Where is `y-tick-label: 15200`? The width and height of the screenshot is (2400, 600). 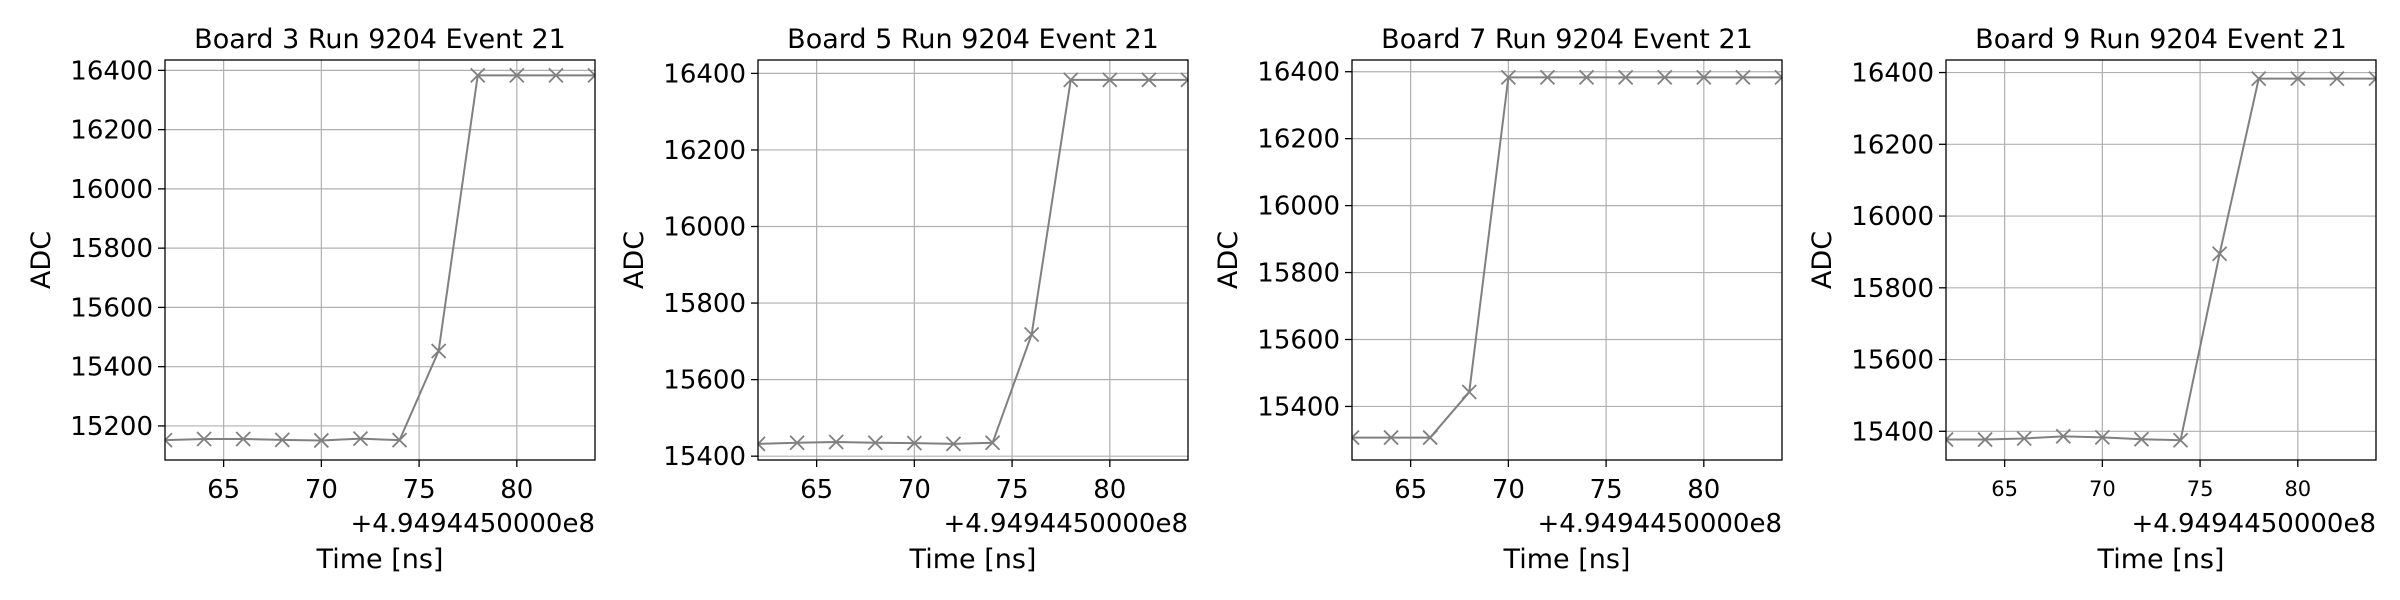 y-tick-label: 15200 is located at coordinates (111, 427).